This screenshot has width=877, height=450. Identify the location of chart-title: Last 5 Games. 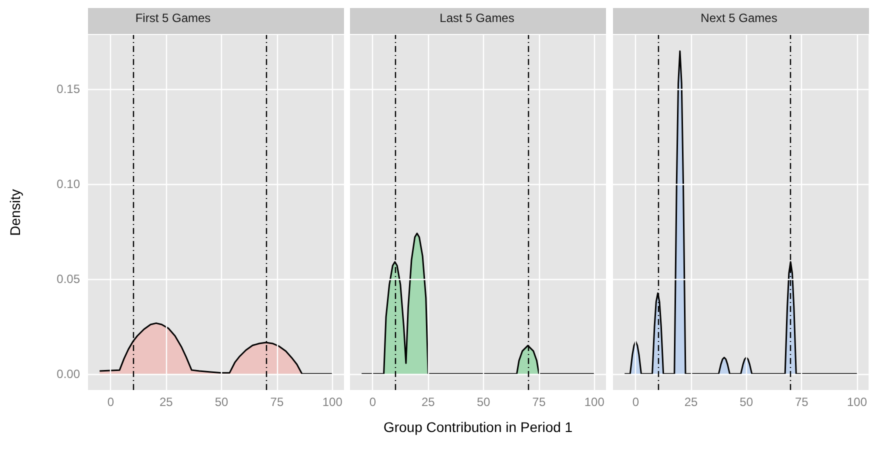
(477, 18).